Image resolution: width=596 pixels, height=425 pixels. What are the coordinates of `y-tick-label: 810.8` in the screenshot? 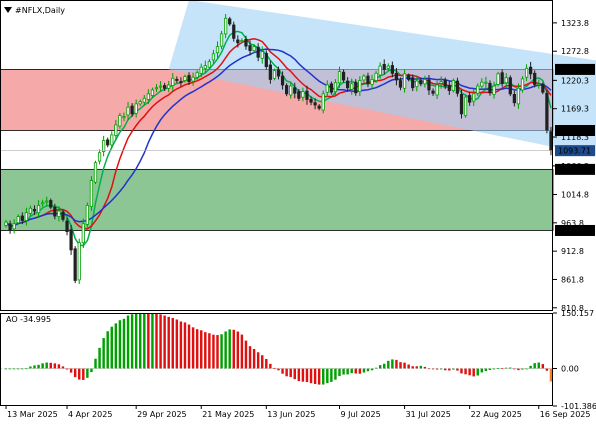 It's located at (572, 308).